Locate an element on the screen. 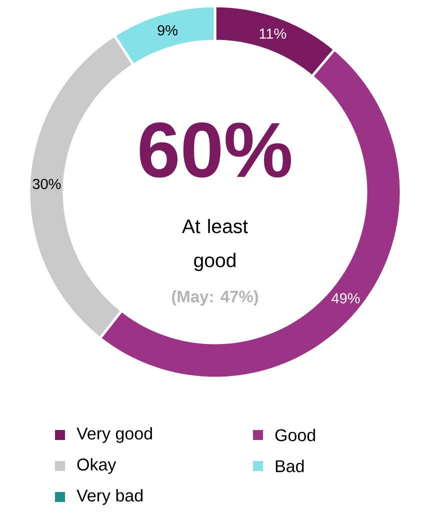 The image size is (421, 515). text: (May: 47%) is located at coordinates (215, 298).